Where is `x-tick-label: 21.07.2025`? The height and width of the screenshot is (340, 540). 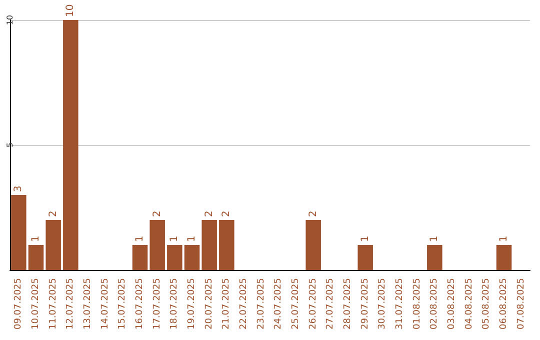
x-tick-label: 21.07.2025 is located at coordinates (227, 304).